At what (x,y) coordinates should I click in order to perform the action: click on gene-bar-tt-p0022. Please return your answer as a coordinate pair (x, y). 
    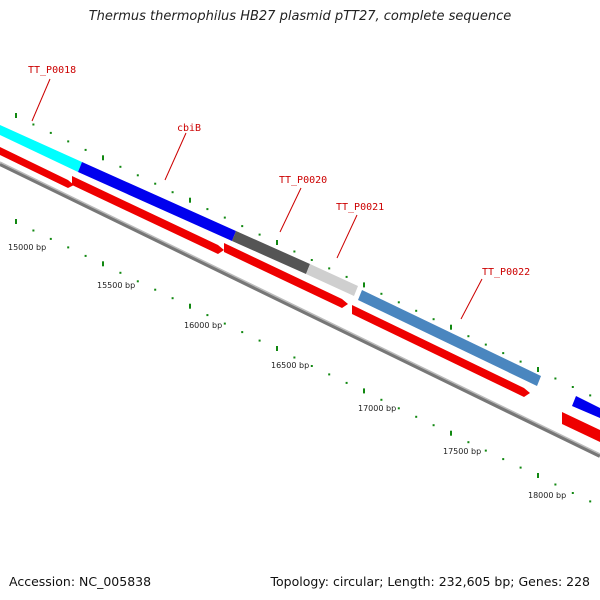
    Looking at the image, I should click on (449, 338).